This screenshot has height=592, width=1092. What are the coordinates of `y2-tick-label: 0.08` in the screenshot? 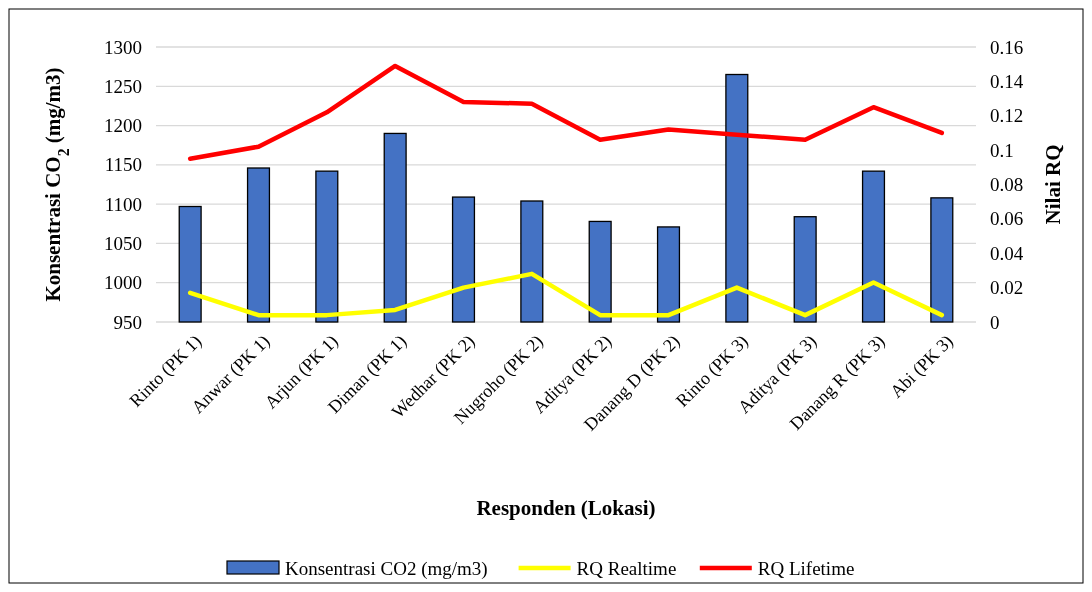 It's located at (1007, 184).